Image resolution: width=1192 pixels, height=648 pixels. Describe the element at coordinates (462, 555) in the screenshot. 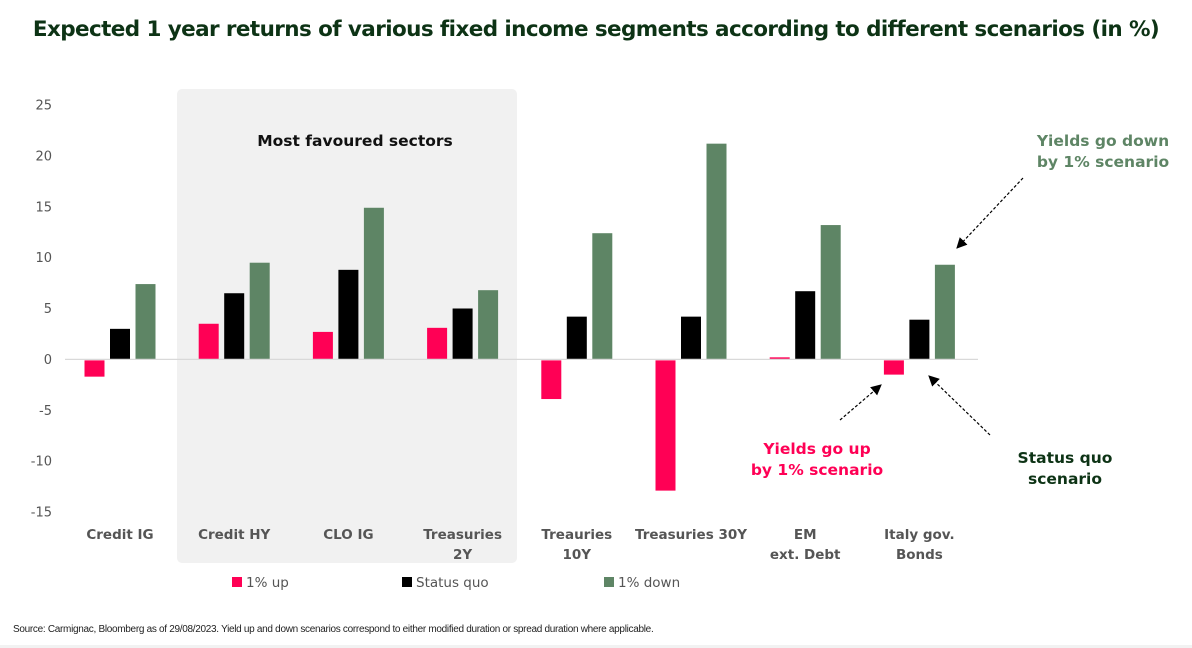

I see `x-tick-label: 2Y` at that location.